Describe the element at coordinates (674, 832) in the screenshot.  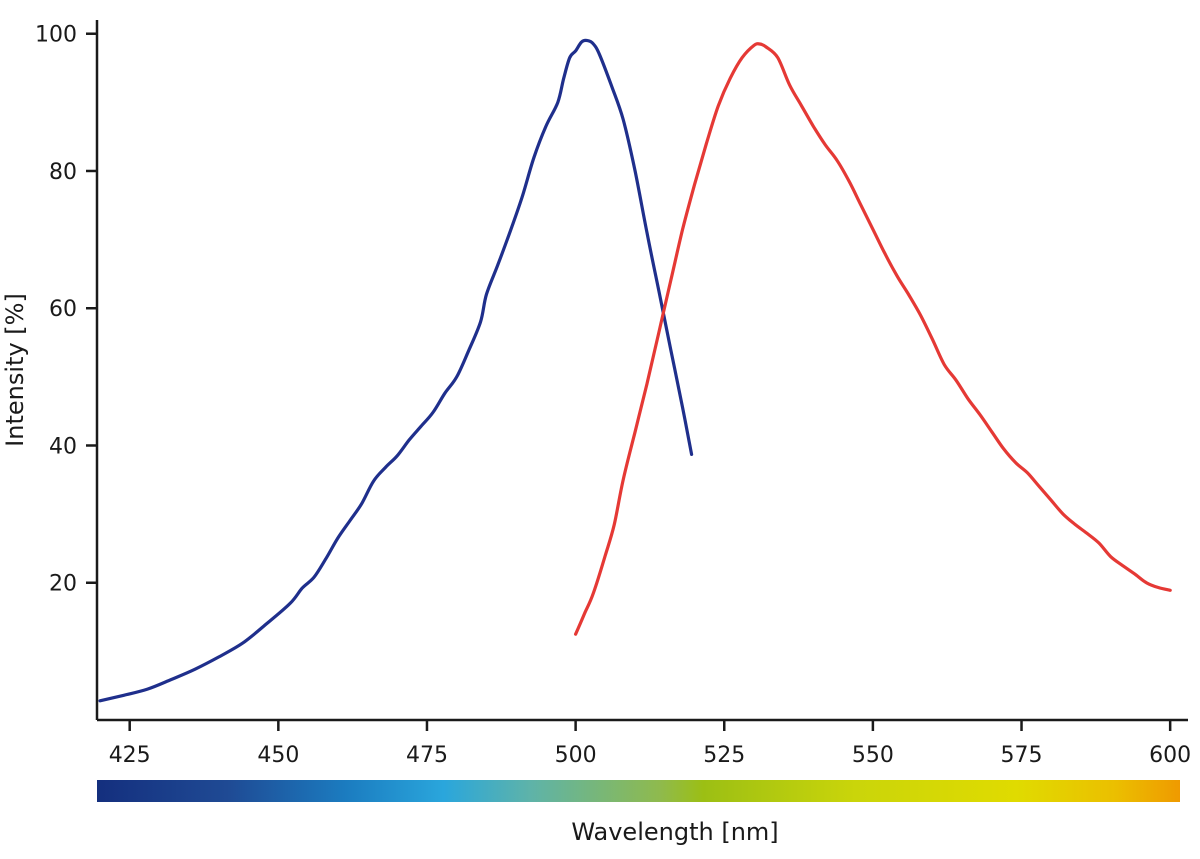
I see `x-axis-label: Wavelength [nm]` at that location.